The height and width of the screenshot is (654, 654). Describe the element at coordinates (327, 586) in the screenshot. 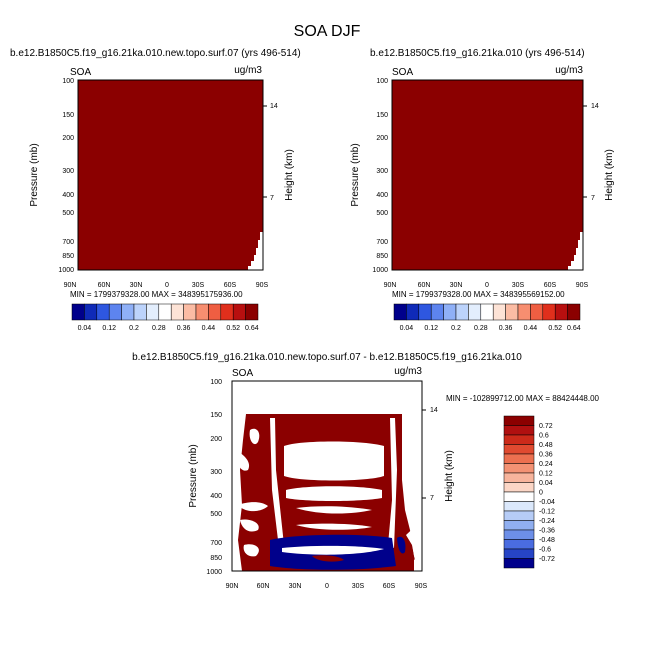

I see `panel-3-x-ticks: 90N 60N 30N 0 30S 60S 90S` at that location.